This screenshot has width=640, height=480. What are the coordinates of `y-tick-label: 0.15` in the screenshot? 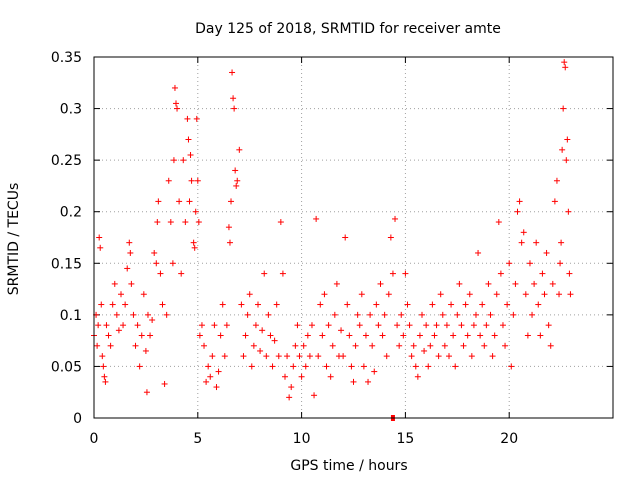 It's located at (66, 264).